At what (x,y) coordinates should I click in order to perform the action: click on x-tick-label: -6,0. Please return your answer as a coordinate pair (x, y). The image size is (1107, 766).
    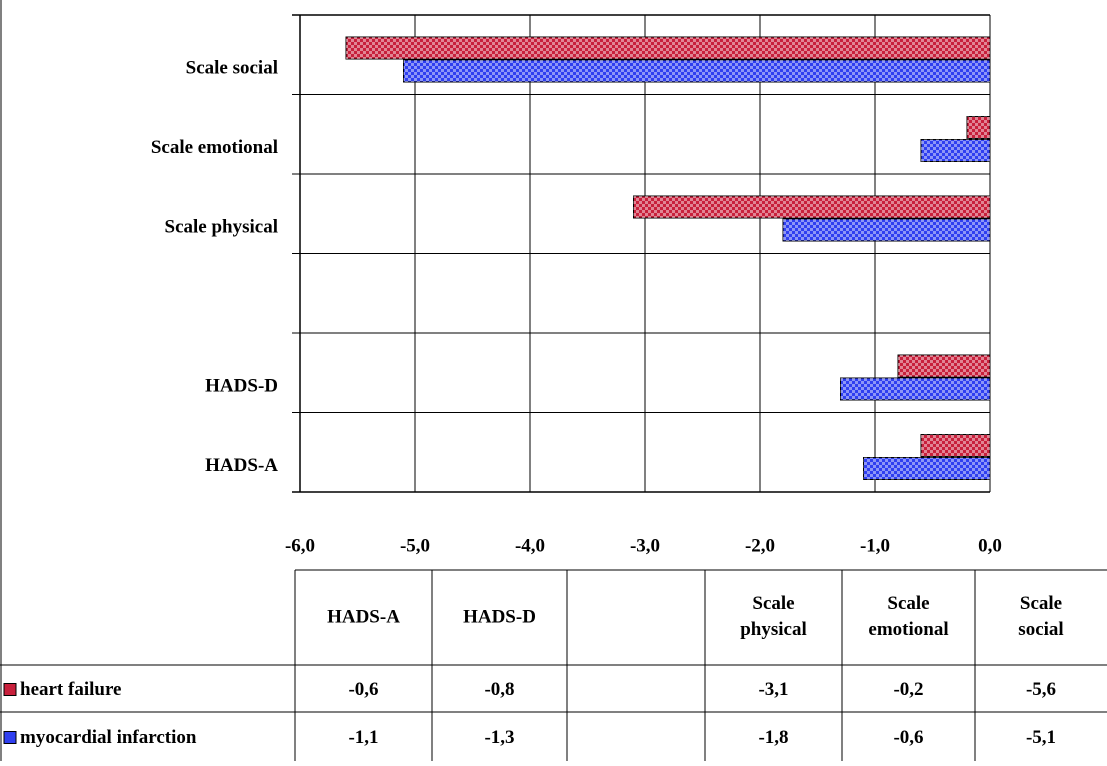
    Looking at the image, I should click on (300, 545).